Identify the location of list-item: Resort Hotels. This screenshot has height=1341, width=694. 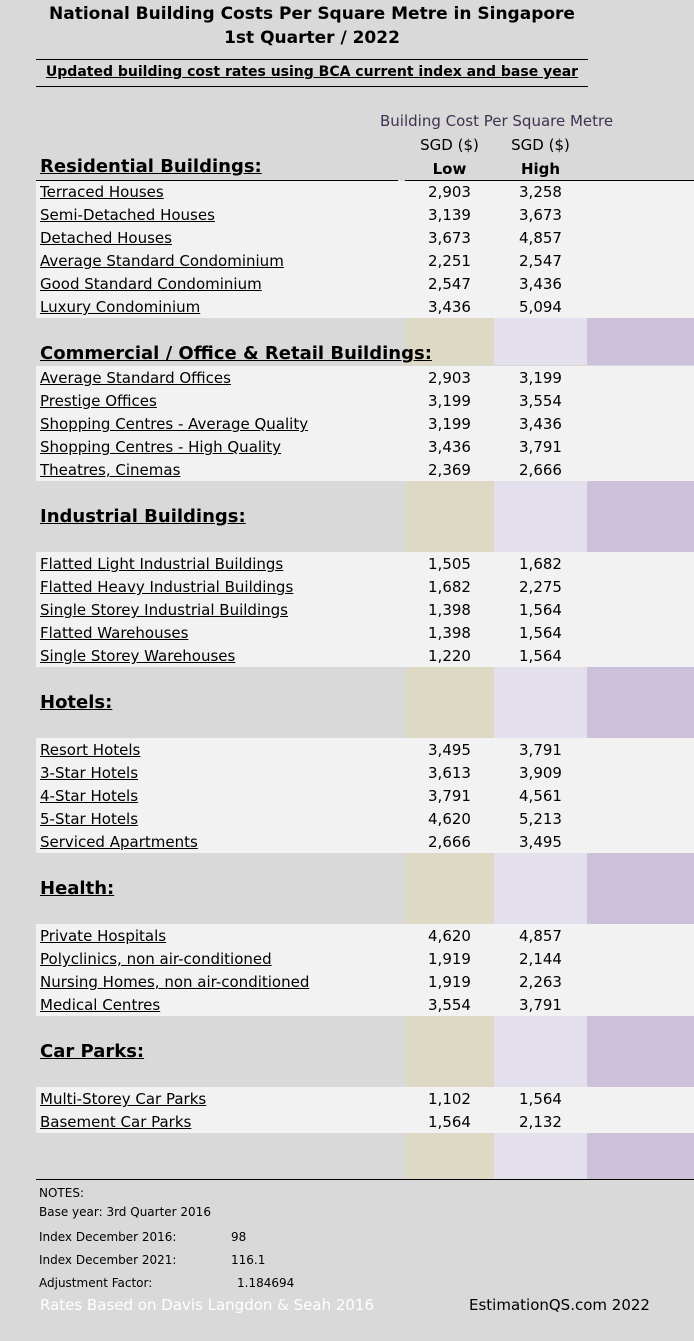
(90, 750).